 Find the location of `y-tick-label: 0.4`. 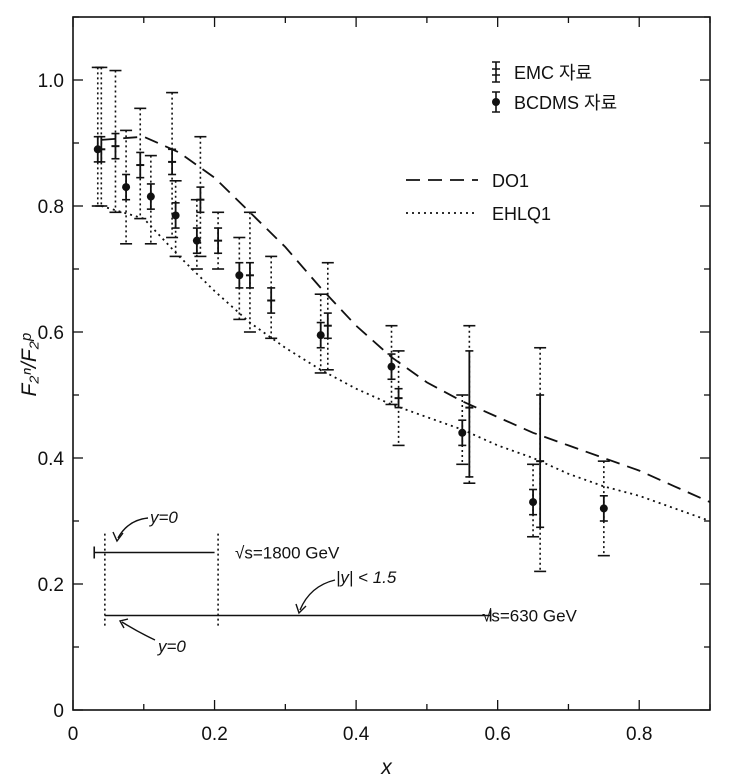

y-tick-label: 0.4 is located at coordinates (51, 459).